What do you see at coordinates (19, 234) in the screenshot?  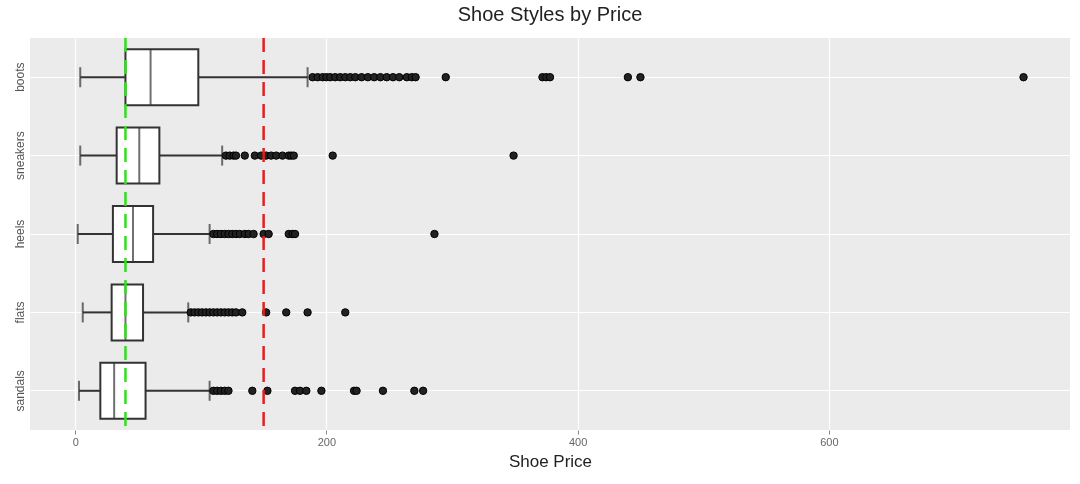 I see `y-tick-label: heels` at bounding box center [19, 234].